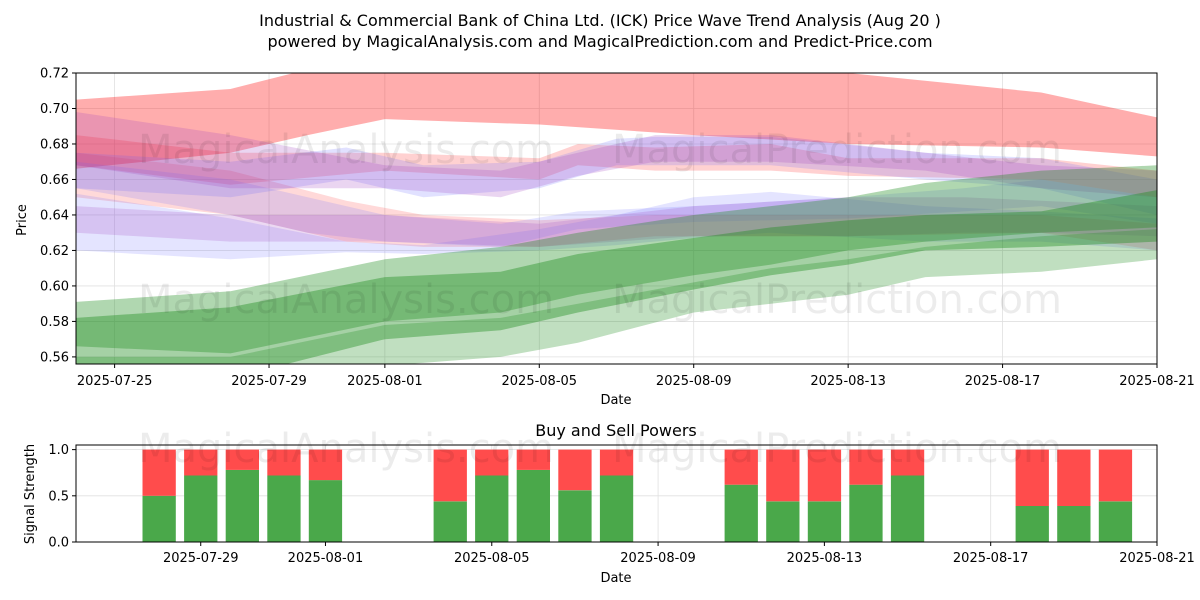 This screenshot has height=600, width=1200. Describe the element at coordinates (58, 496) in the screenshot. I see `buy-sell-y-tick-label: 0.5` at that location.